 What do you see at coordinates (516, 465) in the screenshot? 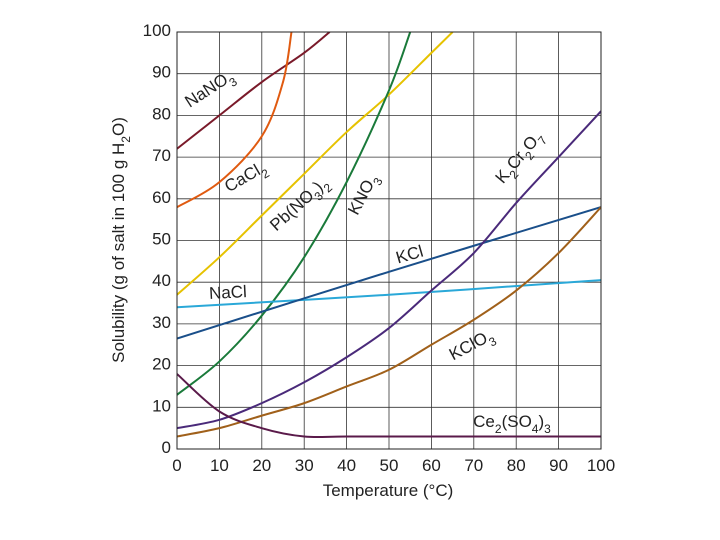
I see `x-tick-label: 80` at bounding box center [516, 465].